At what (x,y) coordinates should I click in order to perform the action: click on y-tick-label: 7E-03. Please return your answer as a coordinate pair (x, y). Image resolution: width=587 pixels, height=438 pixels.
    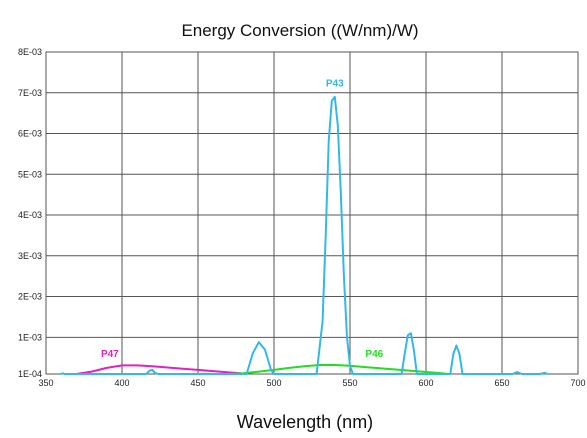
    Looking at the image, I should click on (30, 93).